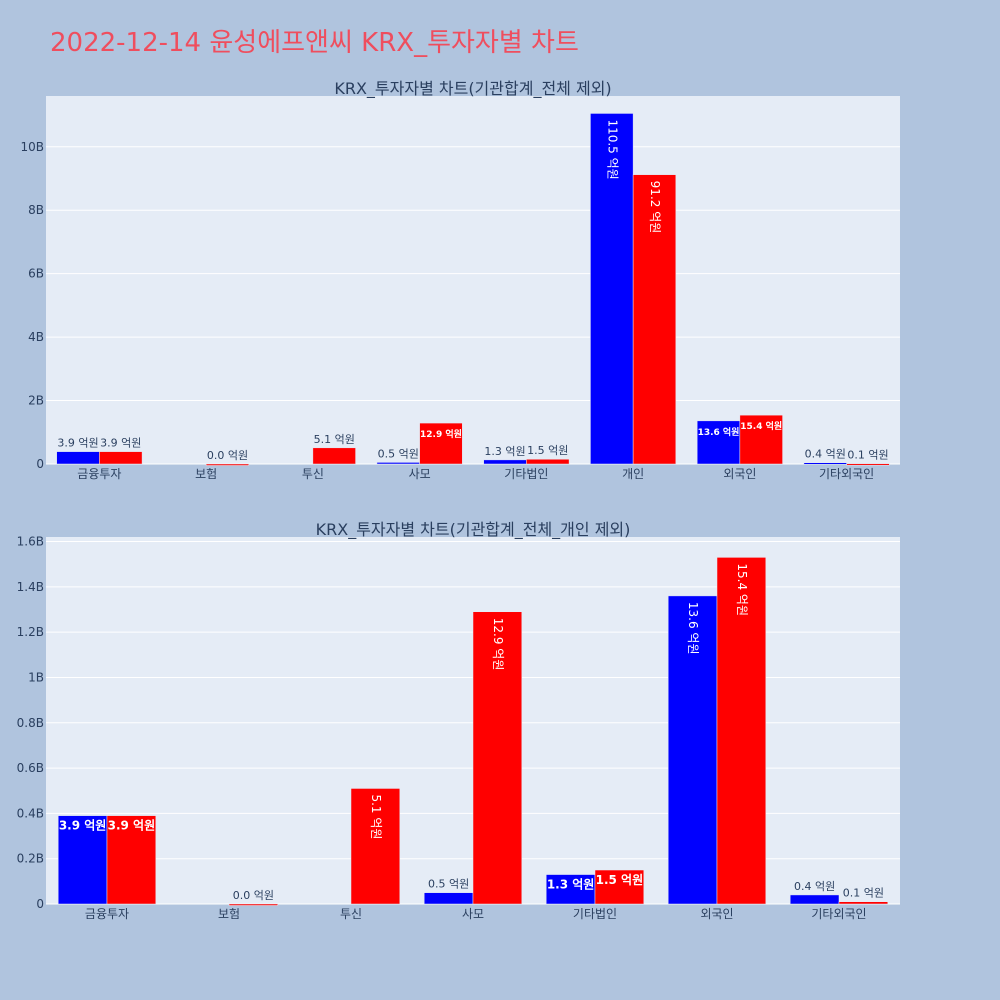 The width and height of the screenshot is (1000, 1000). I want to click on y-tick-label: 0.2B, so click(30, 859).